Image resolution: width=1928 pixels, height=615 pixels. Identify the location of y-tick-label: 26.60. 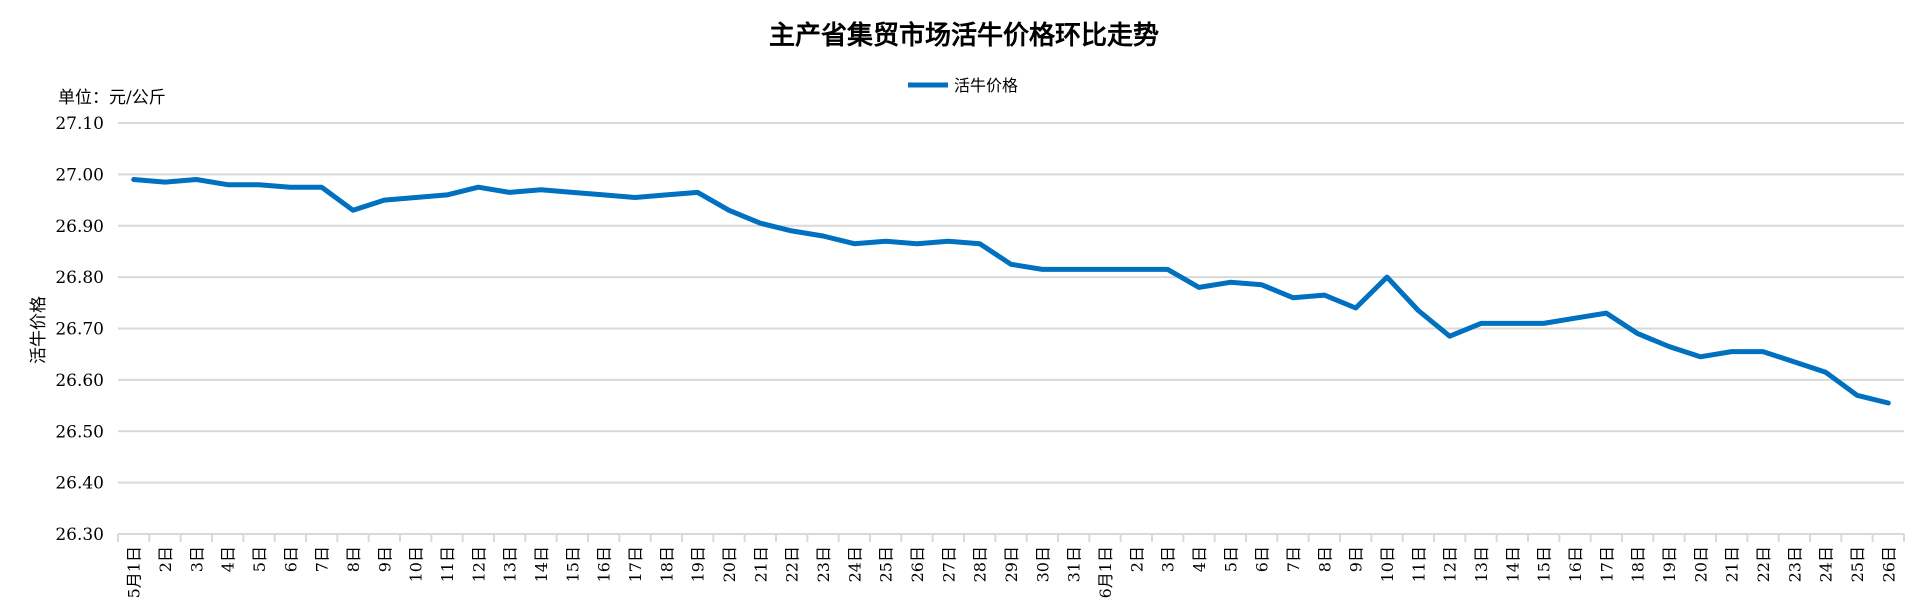
(79, 381).